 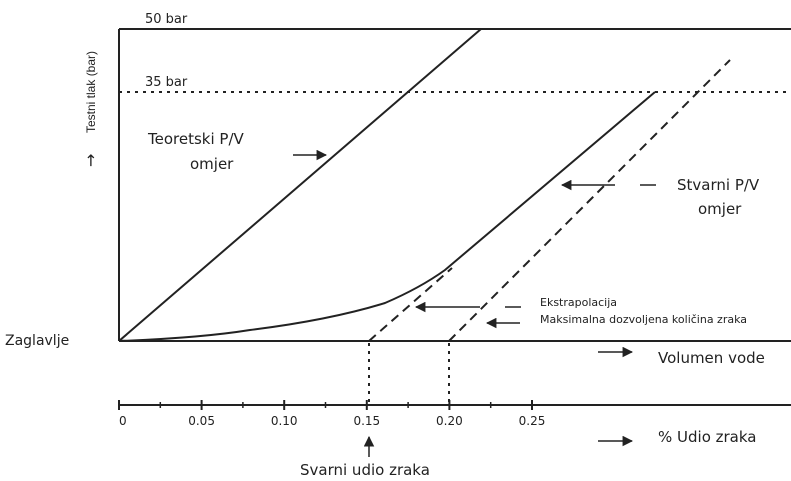 What do you see at coordinates (643, 319) in the screenshot?
I see `max-air-label: Maksimalna dozvoljena količina zraka` at bounding box center [643, 319].